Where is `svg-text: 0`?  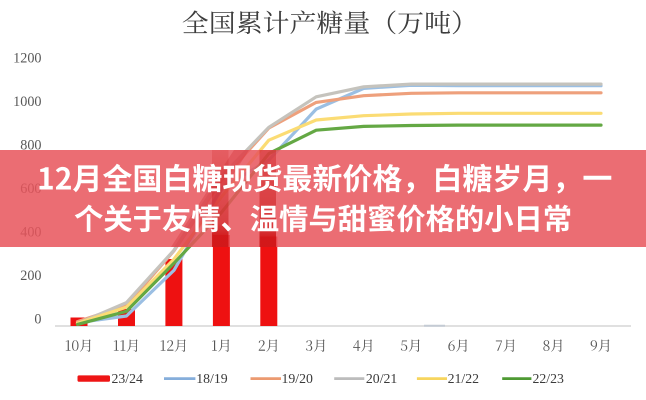 svg-text: 0 is located at coordinates (37, 319).